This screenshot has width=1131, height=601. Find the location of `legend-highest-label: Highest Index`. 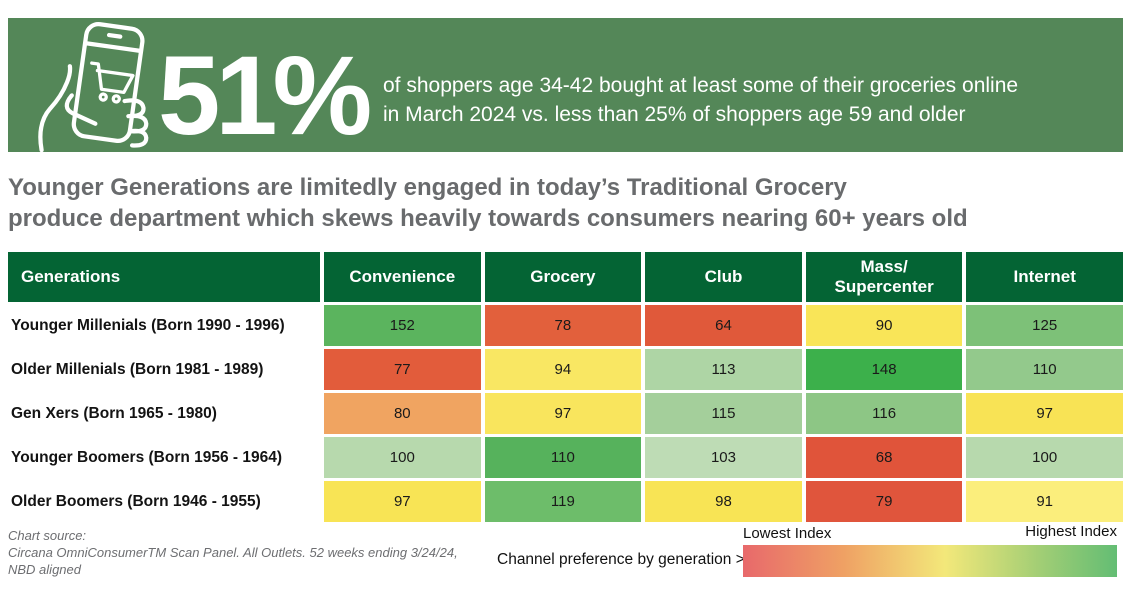

legend-highest-label: Highest Index is located at coordinates (1071, 531).